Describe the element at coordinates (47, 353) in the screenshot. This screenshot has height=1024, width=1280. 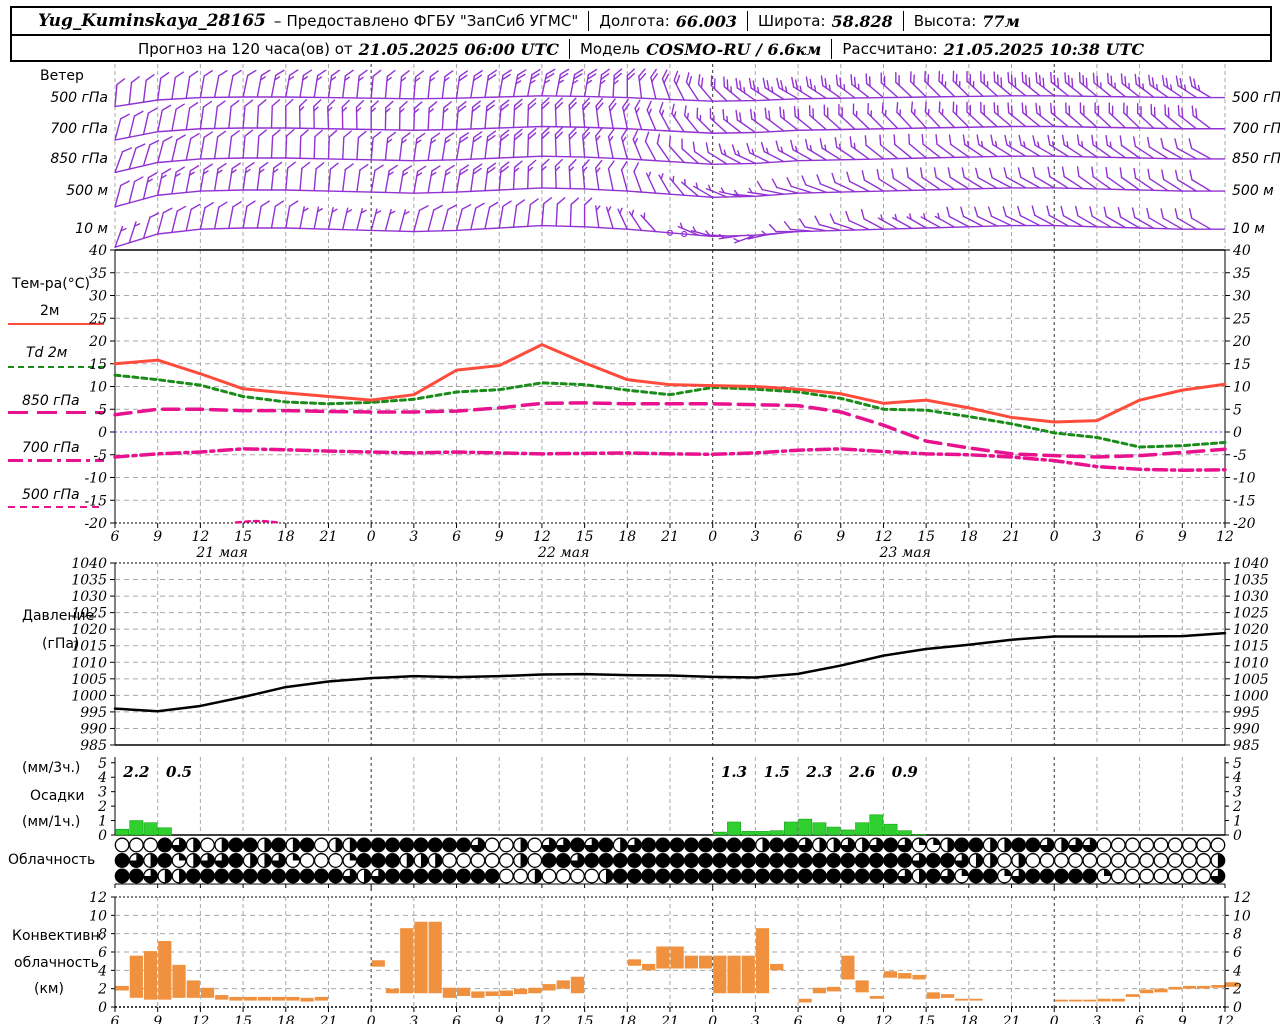
I see `temp-legend-td2m-label: Td 2м` at that location.